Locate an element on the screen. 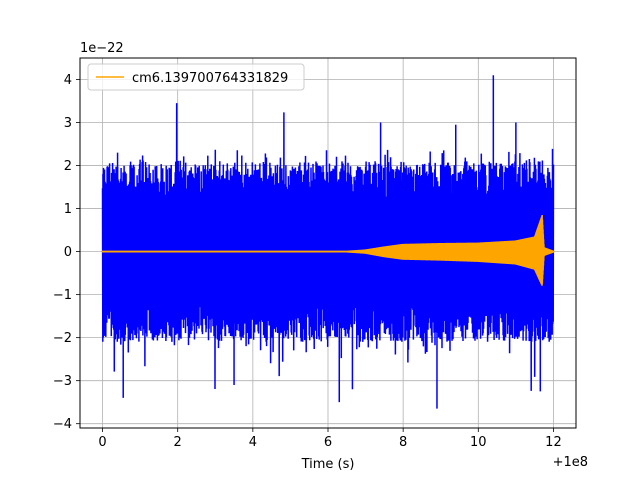  y-tick-label: −1 is located at coordinates (62, 295).